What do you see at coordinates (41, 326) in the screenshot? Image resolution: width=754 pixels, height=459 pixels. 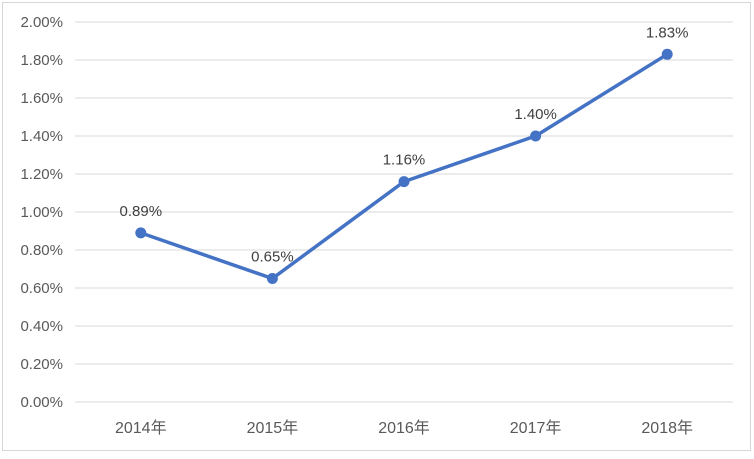 I see `y-axis-tick-label: 0.40%` at bounding box center [41, 326].